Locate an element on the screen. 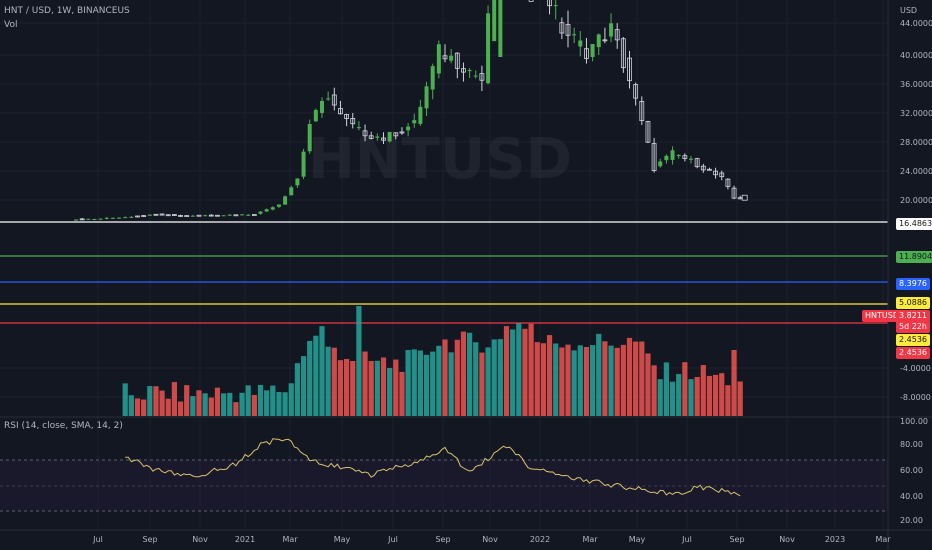 Image resolution: width=932 pixels, height=550 pixels. volume-bars is located at coordinates (432, 361).